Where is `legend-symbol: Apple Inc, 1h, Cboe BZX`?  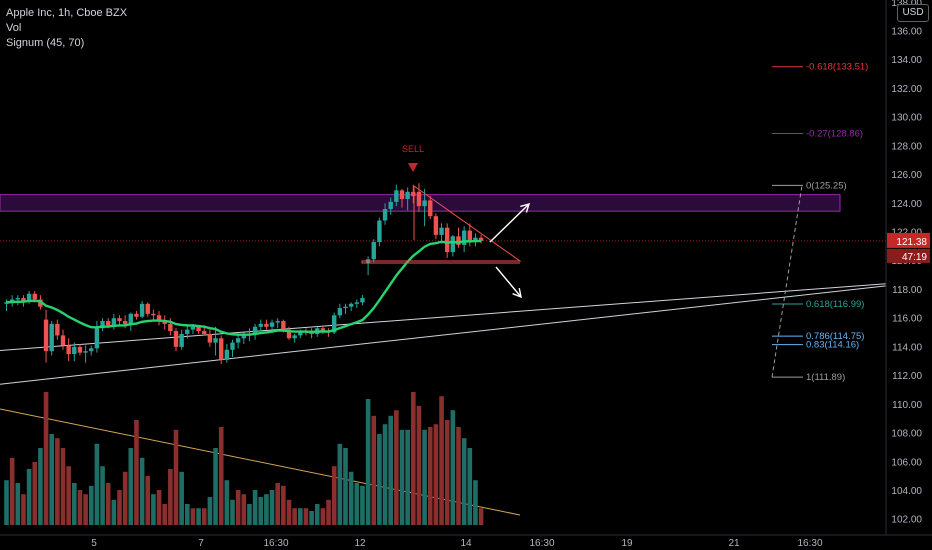 legend-symbol: Apple Inc, 1h, Cboe BZX is located at coordinates (67, 13).